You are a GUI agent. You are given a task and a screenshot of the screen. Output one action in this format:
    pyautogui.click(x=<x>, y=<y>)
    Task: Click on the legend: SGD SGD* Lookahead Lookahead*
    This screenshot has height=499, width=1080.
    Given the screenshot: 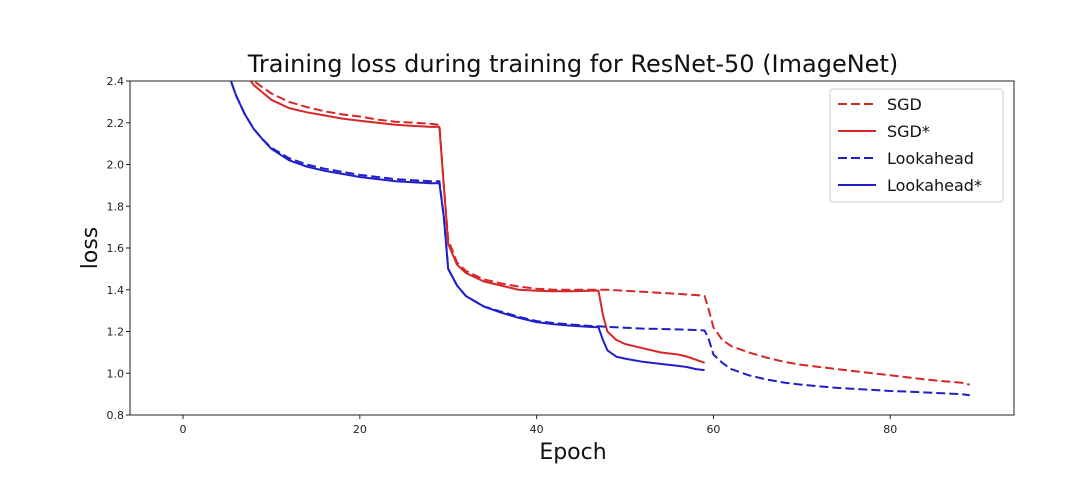 What is the action you would take?
    pyautogui.click(x=916, y=145)
    